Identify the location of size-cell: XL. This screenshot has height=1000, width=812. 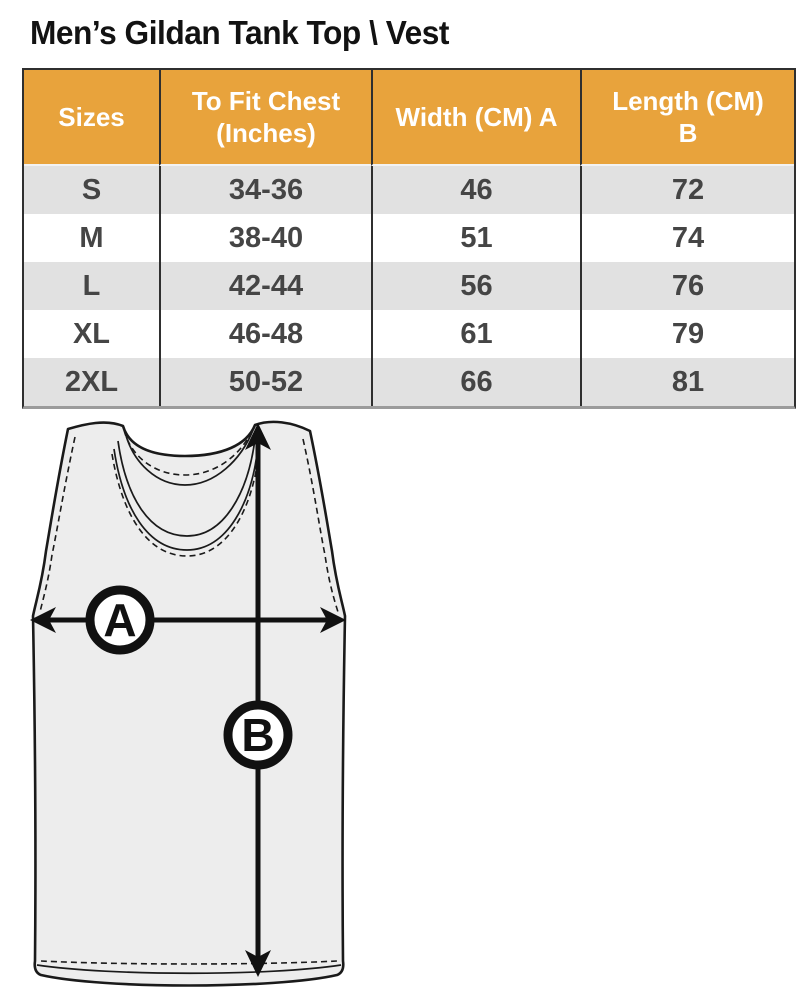
(91, 334).